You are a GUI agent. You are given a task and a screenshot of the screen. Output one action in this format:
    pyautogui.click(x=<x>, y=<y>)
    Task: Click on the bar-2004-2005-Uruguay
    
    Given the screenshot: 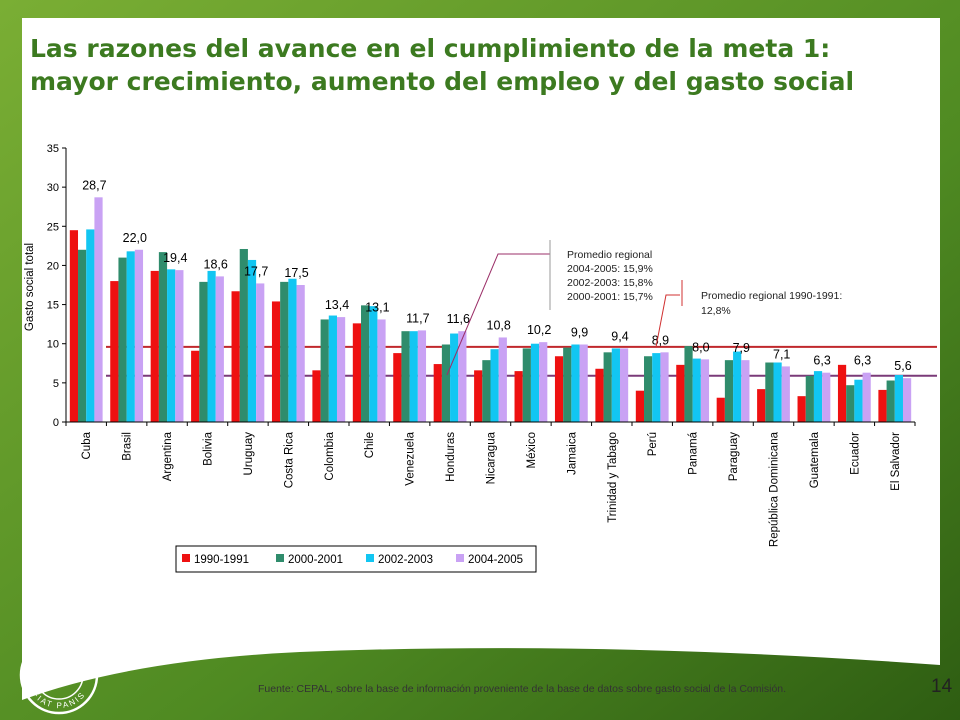 What is the action you would take?
    pyautogui.click(x=260, y=352)
    